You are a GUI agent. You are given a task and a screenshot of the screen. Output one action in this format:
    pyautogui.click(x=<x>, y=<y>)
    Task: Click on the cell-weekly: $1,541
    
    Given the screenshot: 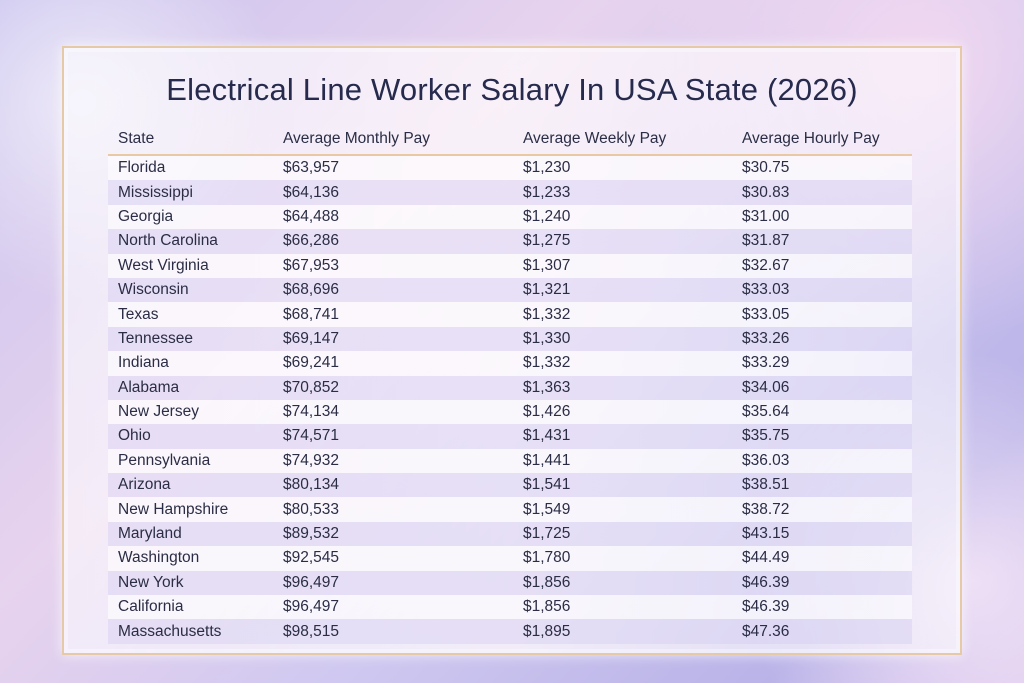 What is the action you would take?
    pyautogui.click(x=547, y=485)
    